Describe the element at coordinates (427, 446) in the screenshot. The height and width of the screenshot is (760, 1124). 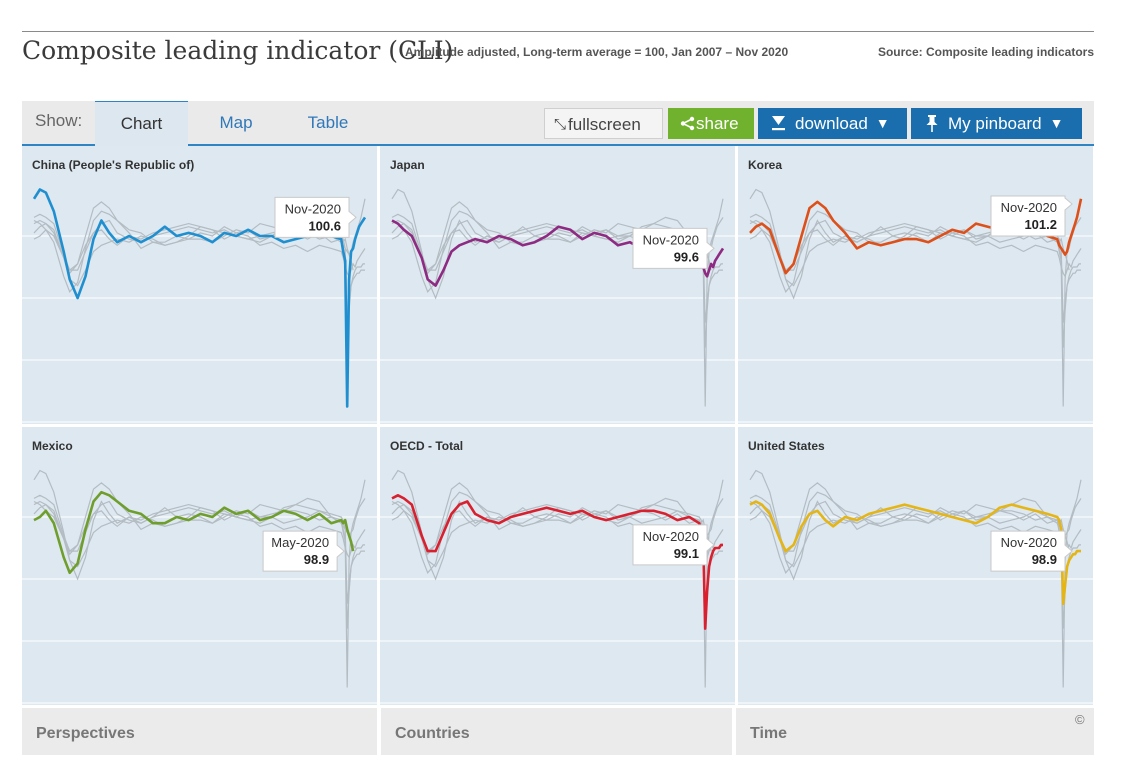
I see `panel-title: OECD - Total` at that location.